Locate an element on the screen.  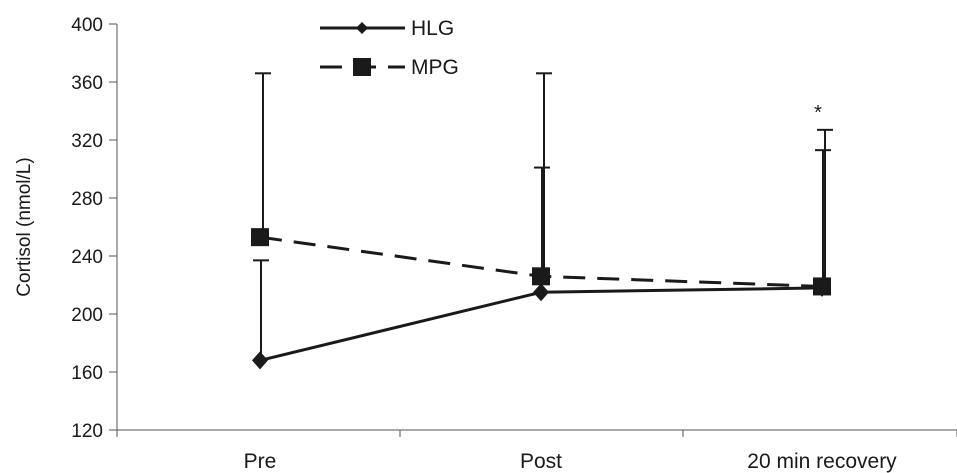
legend-square-marker is located at coordinates (362, 67).